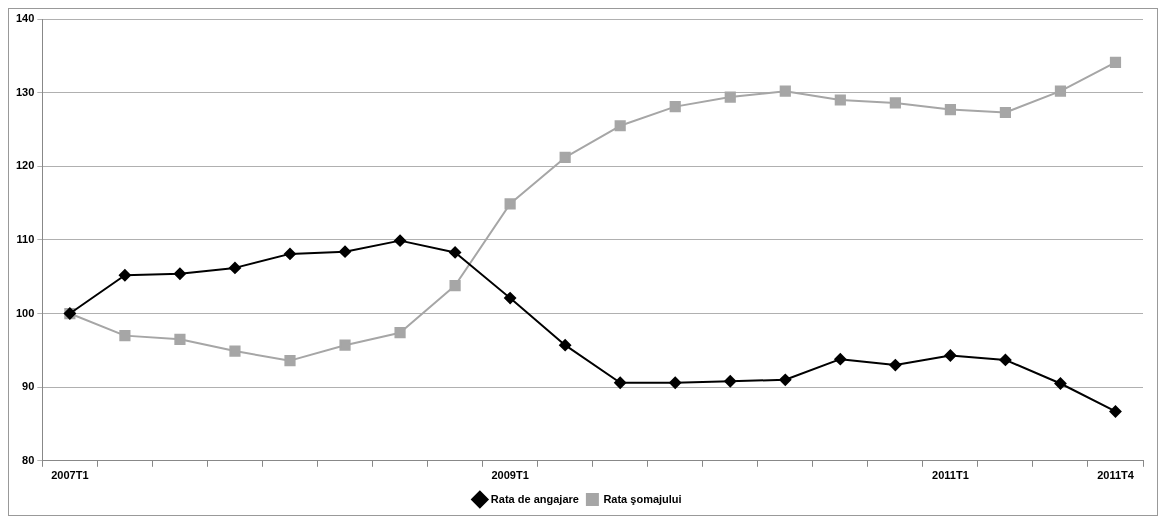 The height and width of the screenshot is (524, 1166). I want to click on y-tick-label: 100, so click(25, 312).